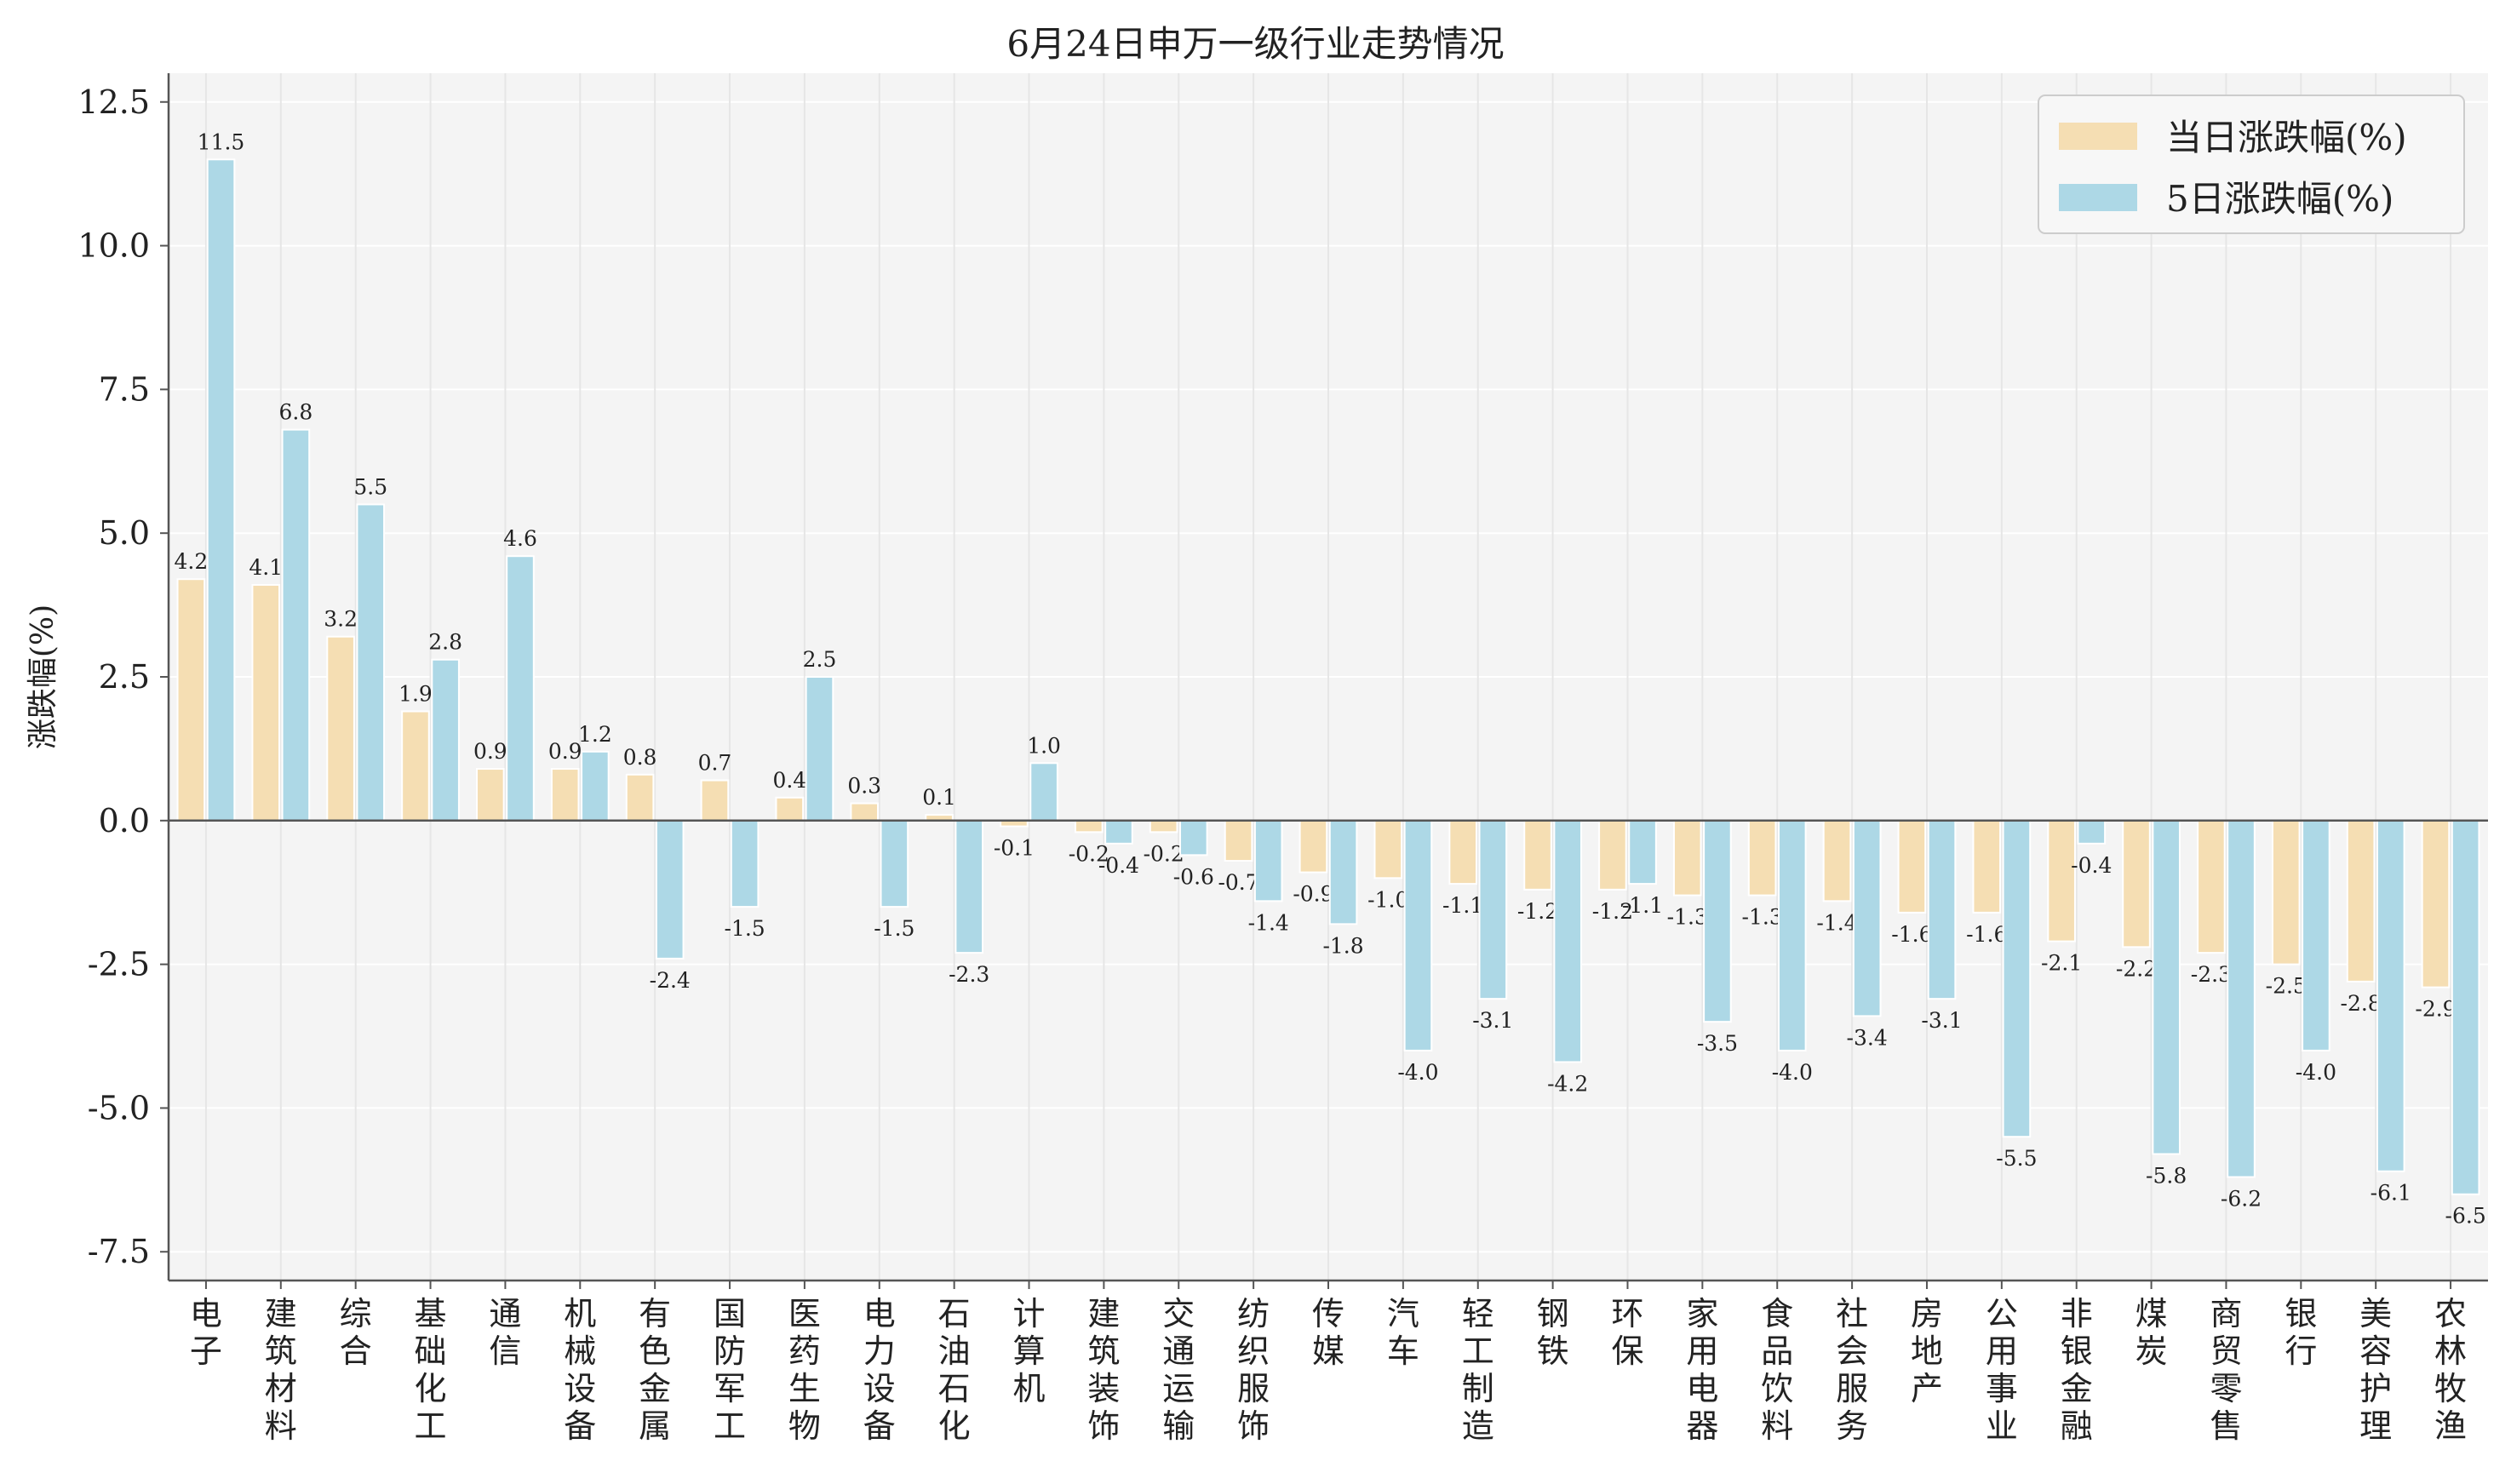 The width and height of the screenshot is (2511, 1484). I want to click on x-tick-label-25: 非银金融, so click(2077, 1370).